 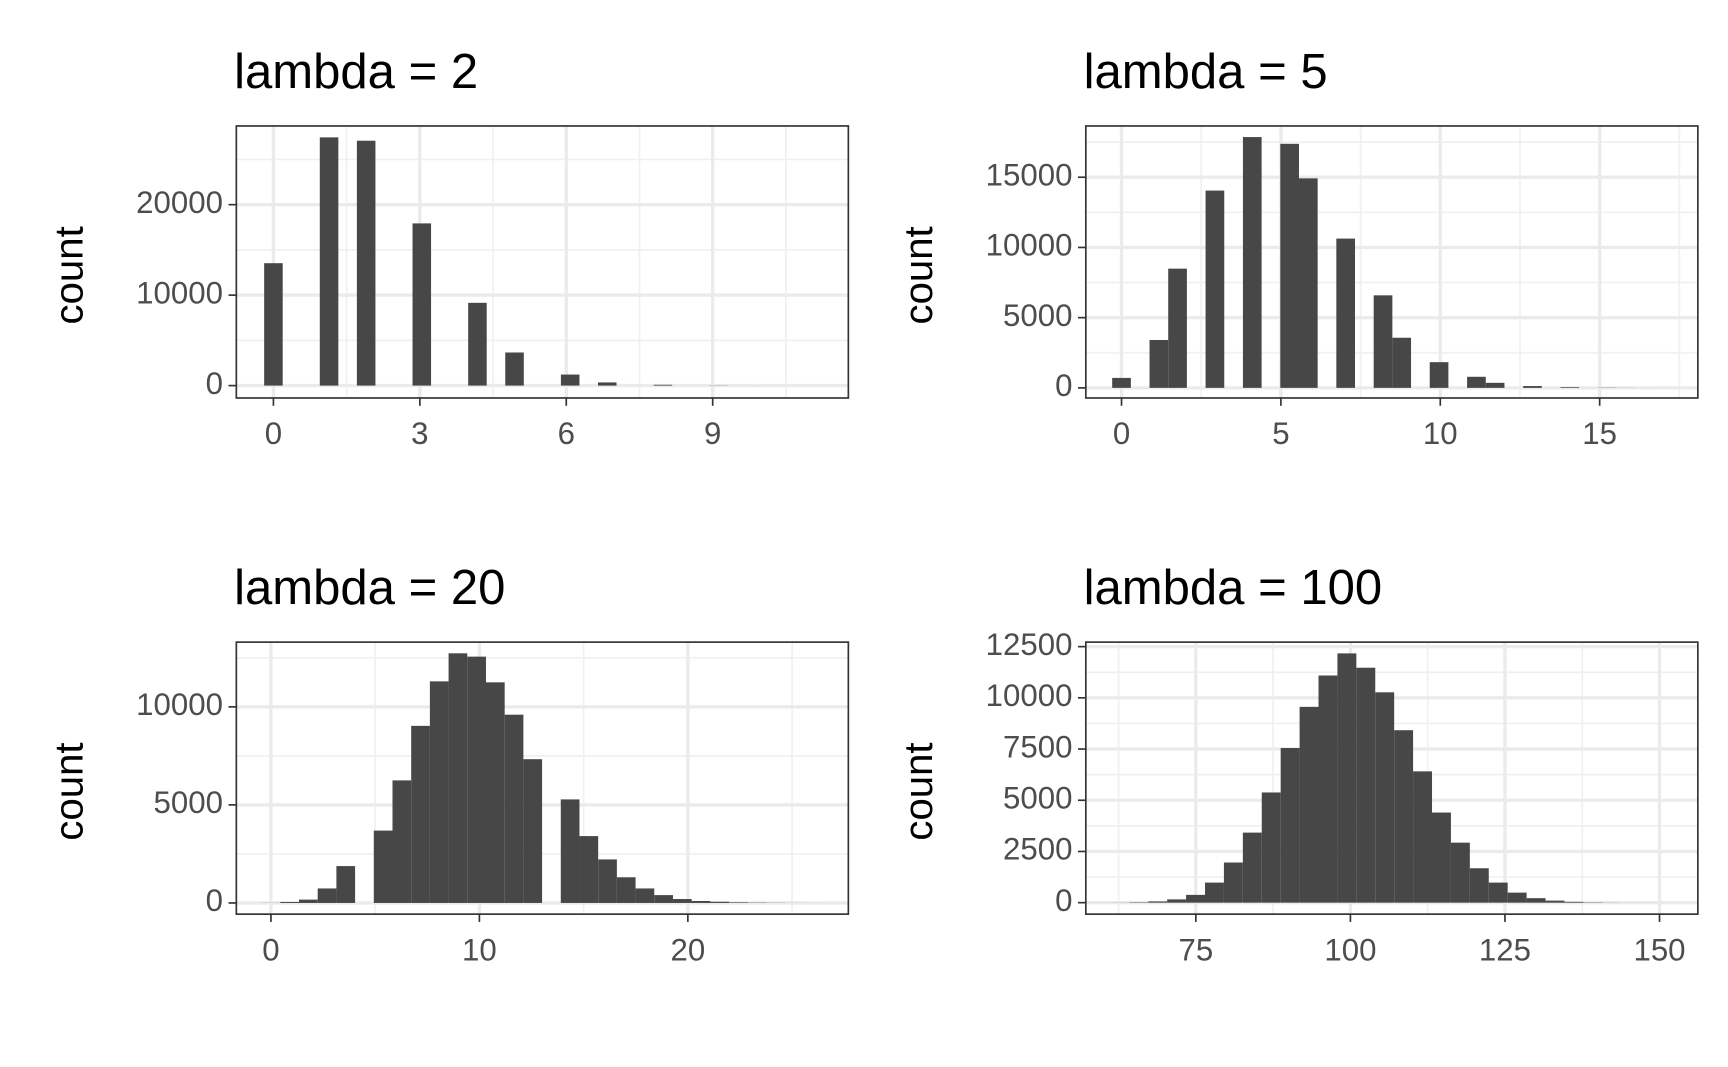 What do you see at coordinates (1037, 746) in the screenshot?
I see `y-tick-label: 7500` at bounding box center [1037, 746].